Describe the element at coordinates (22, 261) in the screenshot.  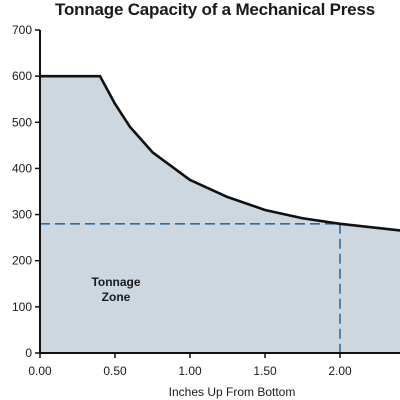
I see `y-tick-label: 200` at that location.